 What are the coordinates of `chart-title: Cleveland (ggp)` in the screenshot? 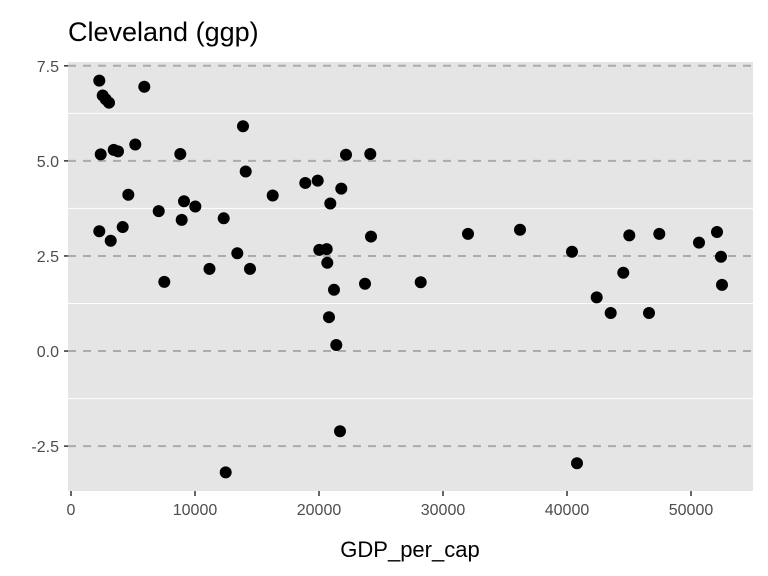 It's located at (163, 32).